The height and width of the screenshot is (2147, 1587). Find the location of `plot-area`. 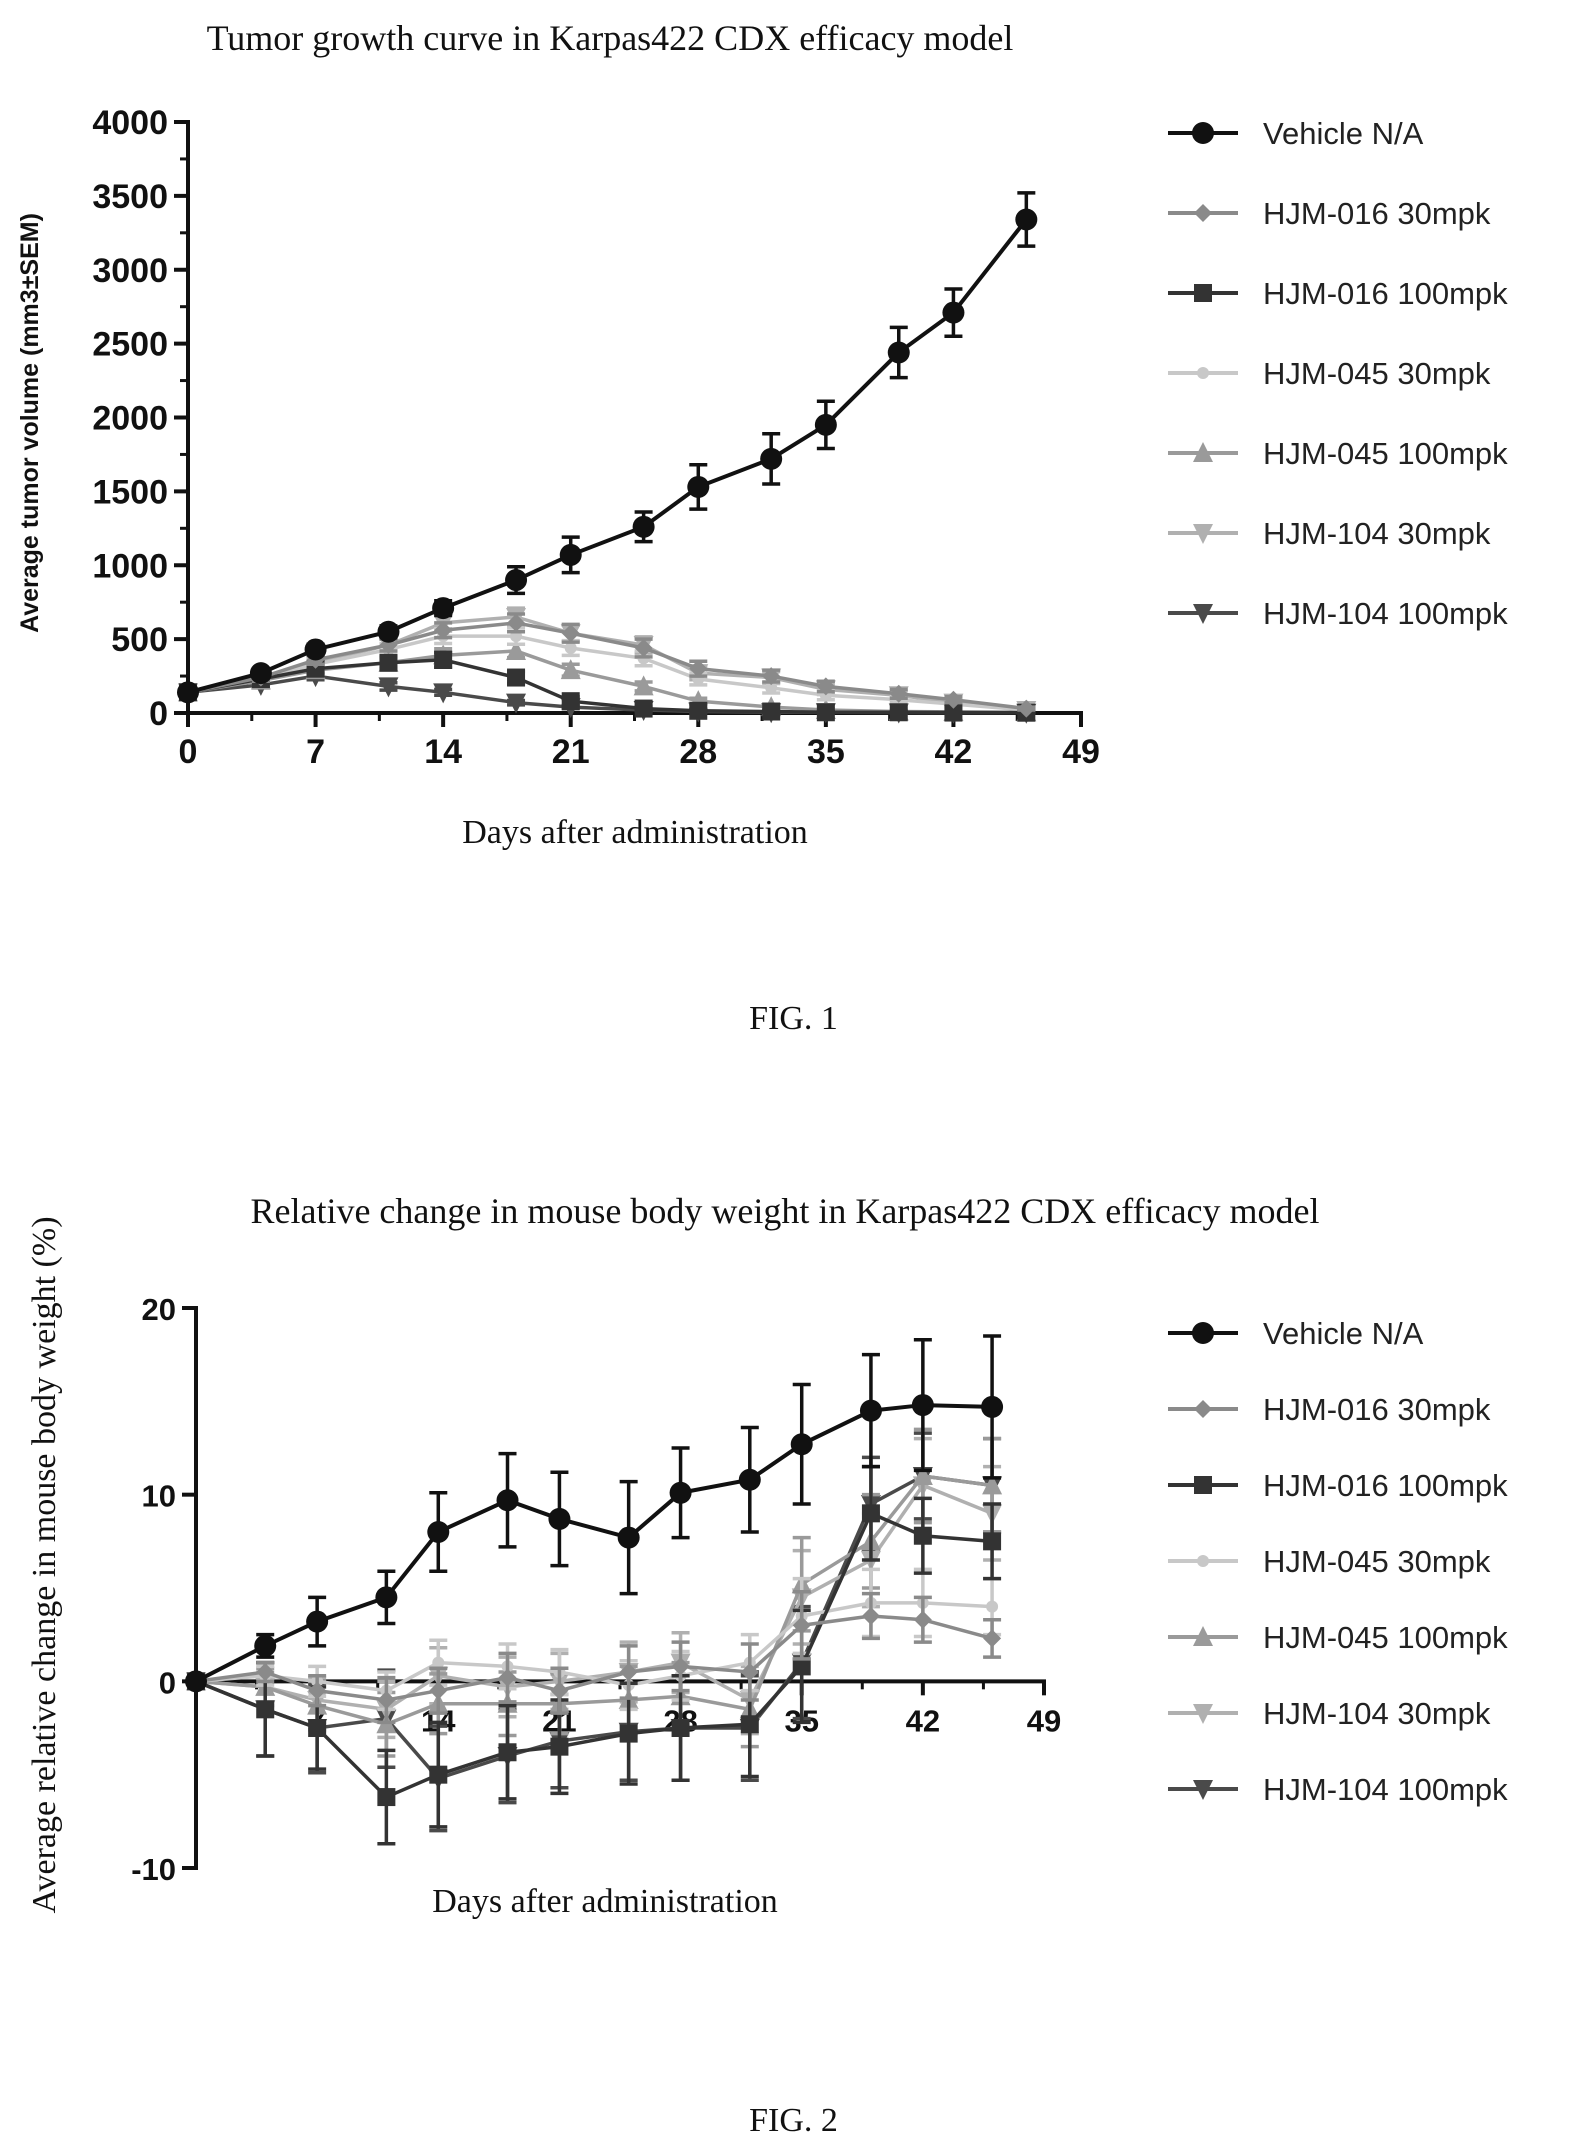

plot-area is located at coordinates (594, 1590).